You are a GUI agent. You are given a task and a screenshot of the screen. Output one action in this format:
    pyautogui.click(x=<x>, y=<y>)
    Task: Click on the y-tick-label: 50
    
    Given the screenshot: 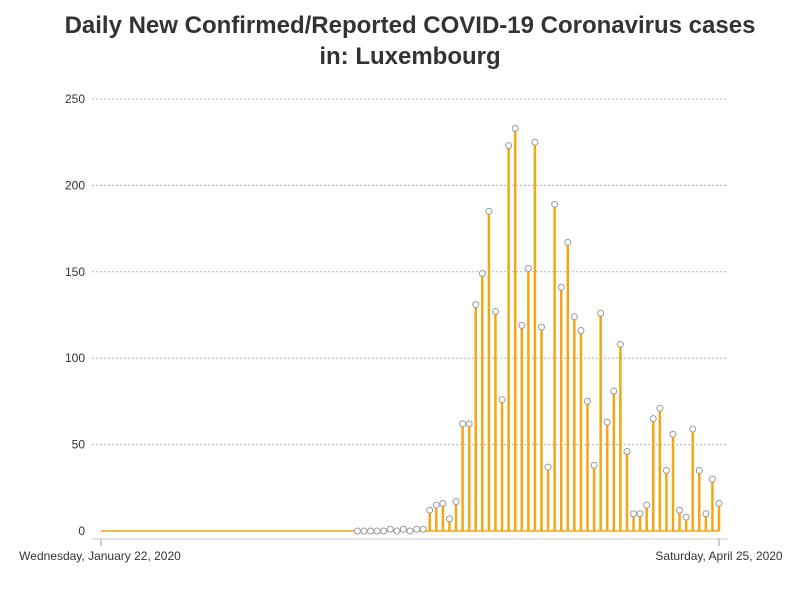 What is the action you would take?
    pyautogui.click(x=79, y=445)
    